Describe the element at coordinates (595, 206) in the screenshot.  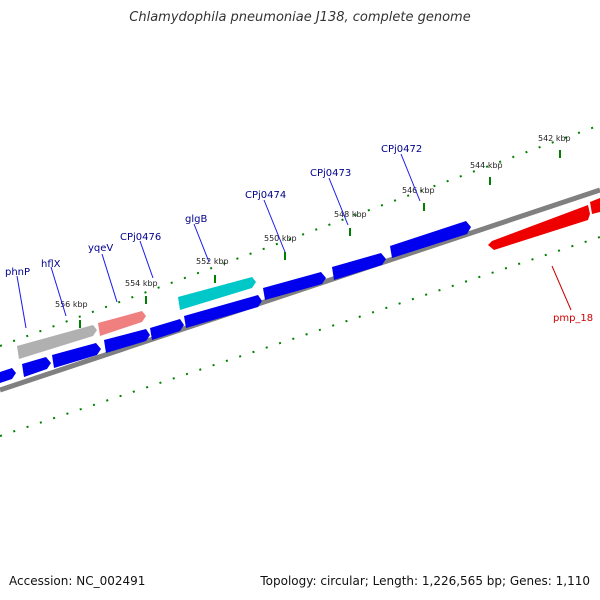
I see `gene-red-edge` at that location.